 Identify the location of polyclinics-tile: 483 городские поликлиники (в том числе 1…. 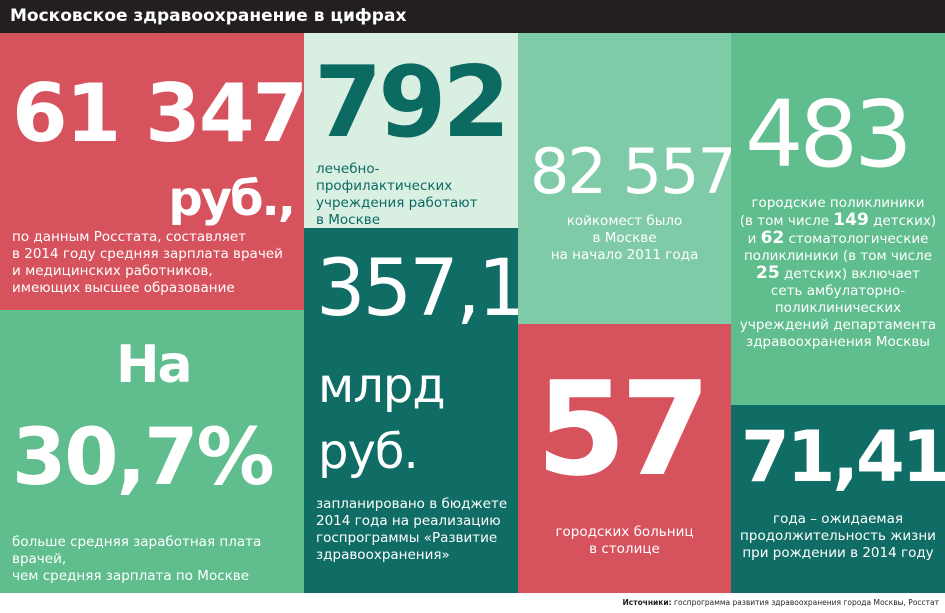
(838, 219).